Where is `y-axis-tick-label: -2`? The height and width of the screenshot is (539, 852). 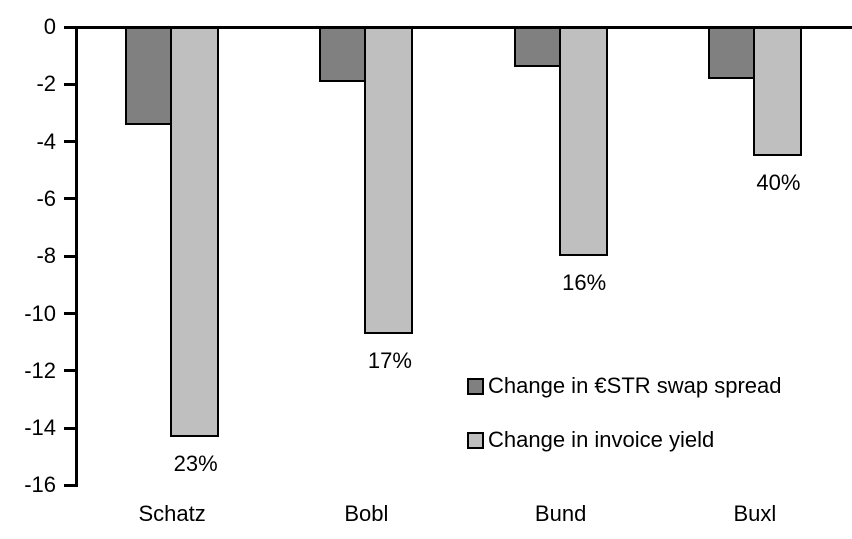 y-axis-tick-label: -2 is located at coordinates (46, 84).